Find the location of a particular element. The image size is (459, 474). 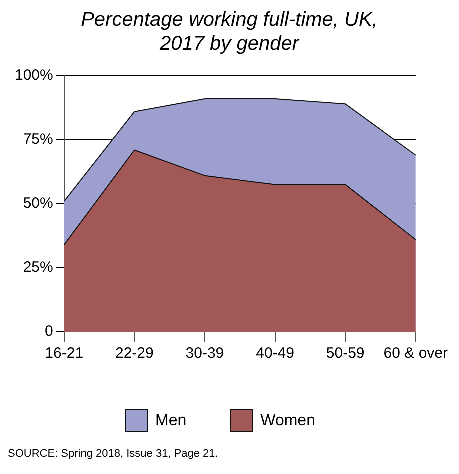

y-tick-label: 100% is located at coordinates (34, 75).